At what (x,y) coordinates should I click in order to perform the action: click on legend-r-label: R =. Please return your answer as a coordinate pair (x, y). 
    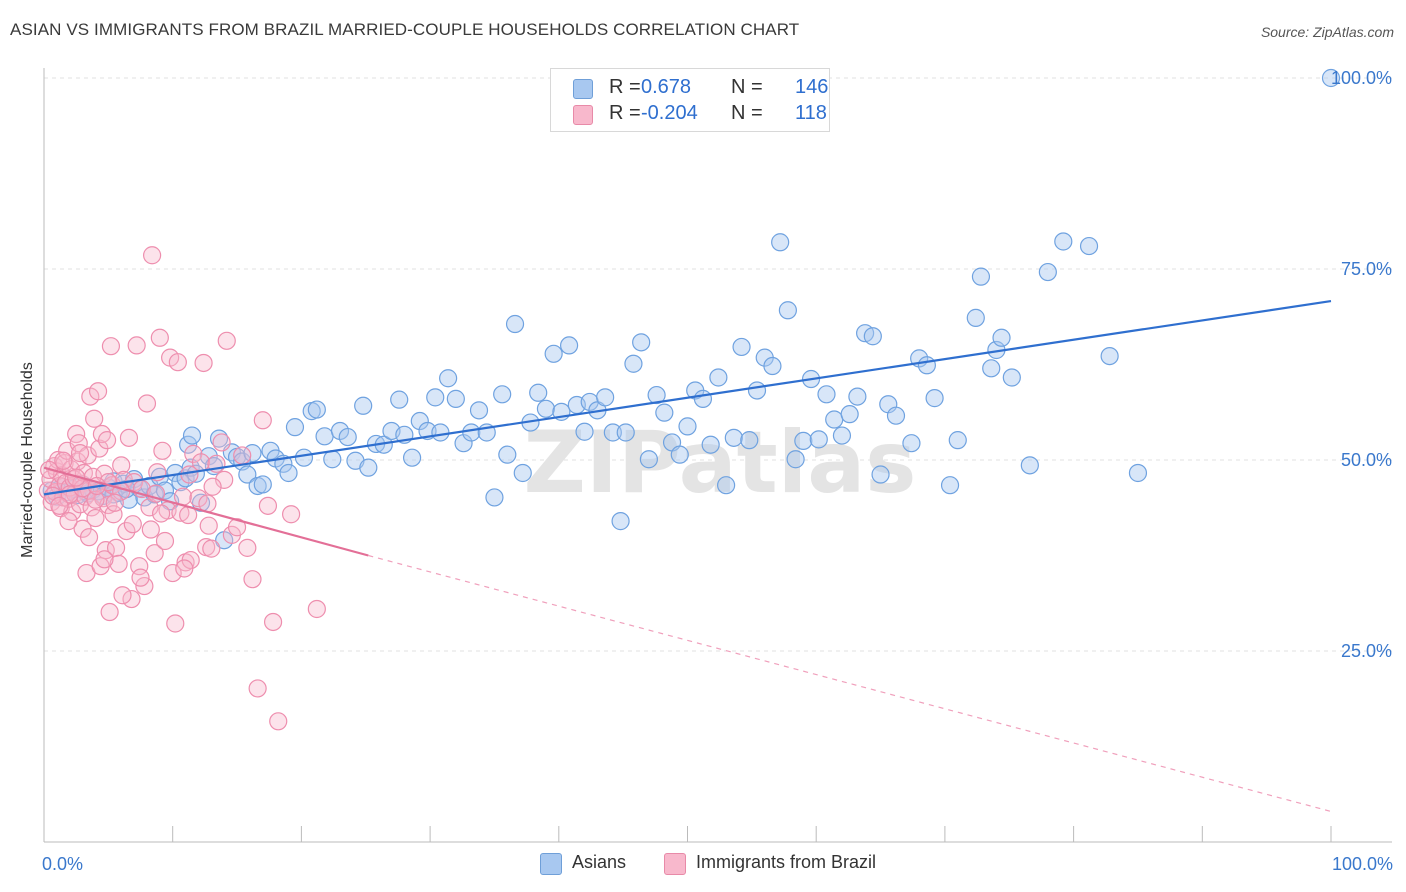
    Looking at the image, I should click on (625, 113).